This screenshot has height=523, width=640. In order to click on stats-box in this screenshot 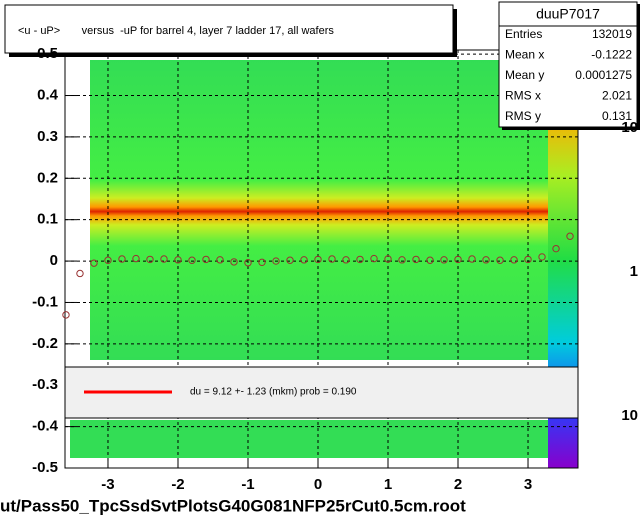, I will do `click(568, 64)`.